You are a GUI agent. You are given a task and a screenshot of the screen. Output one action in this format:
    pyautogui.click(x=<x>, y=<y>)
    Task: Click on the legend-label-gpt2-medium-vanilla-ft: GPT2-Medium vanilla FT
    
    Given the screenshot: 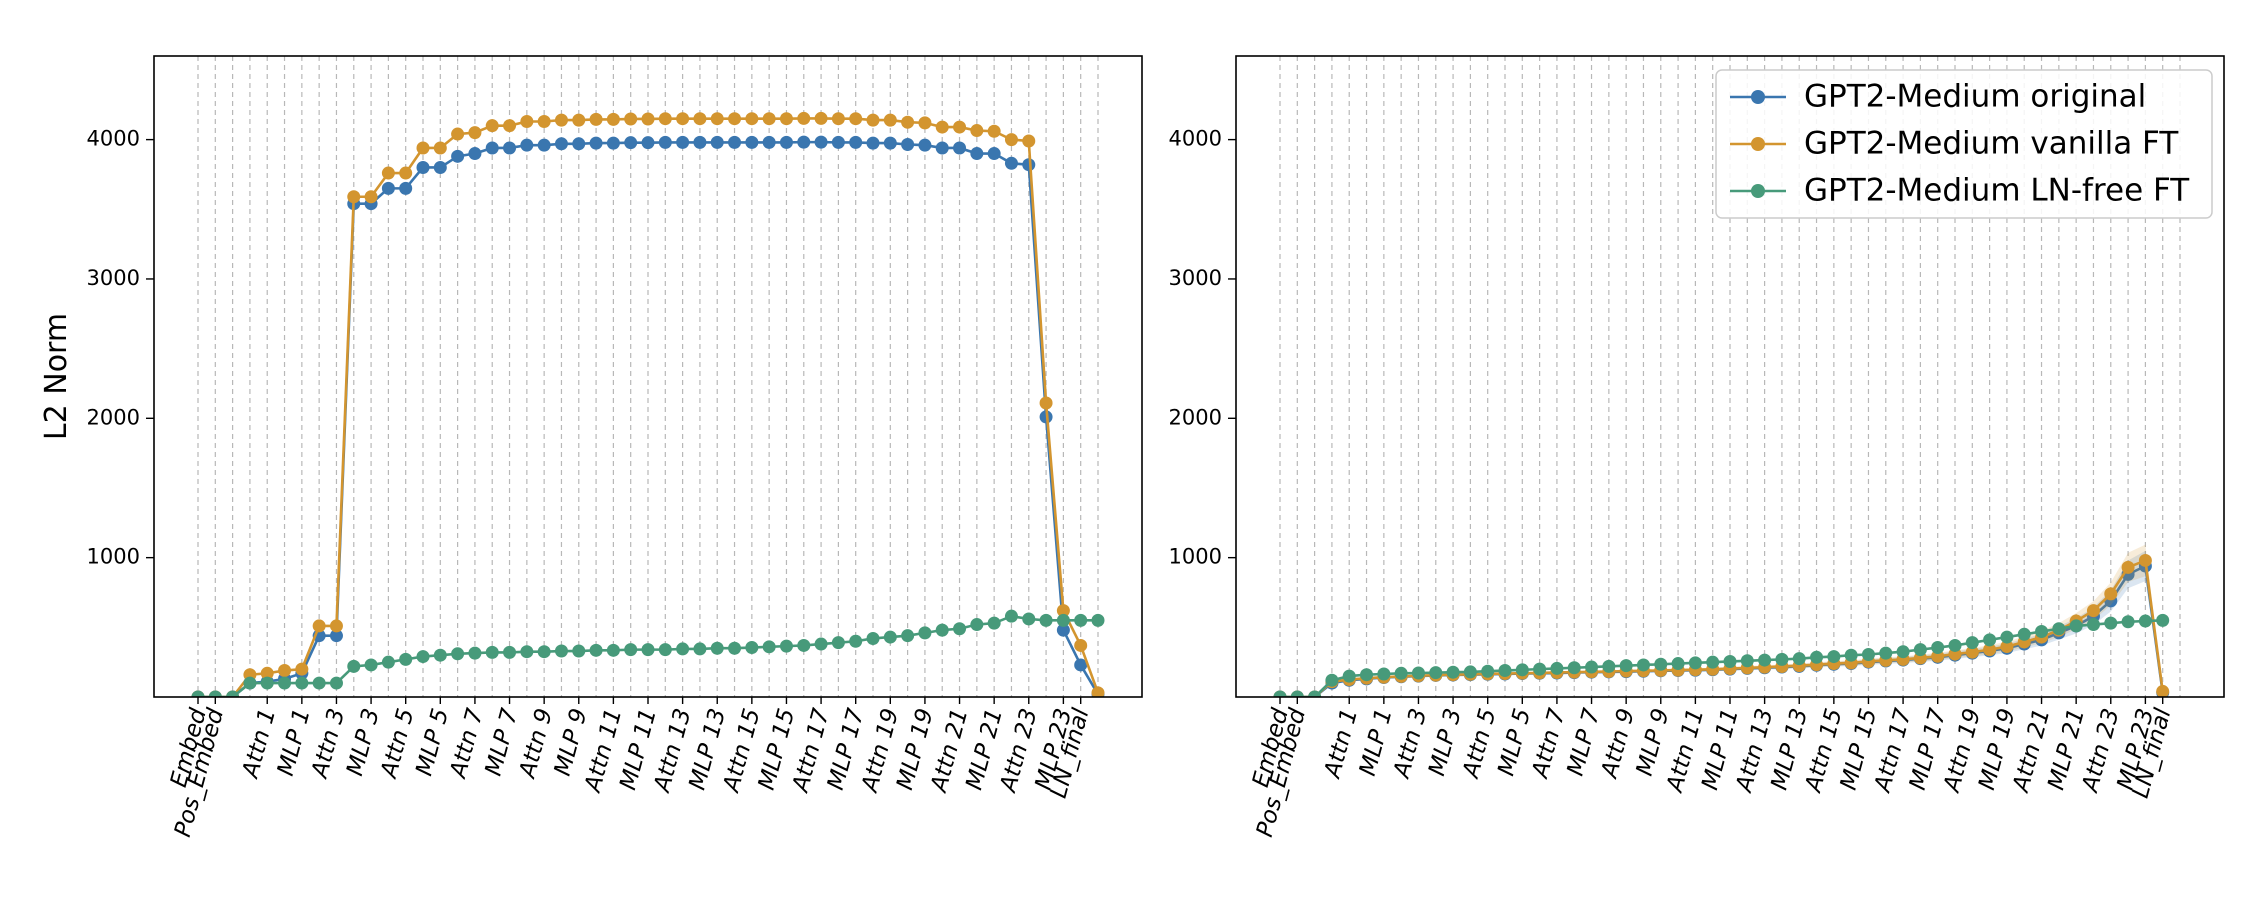 What is the action you would take?
    pyautogui.click(x=1991, y=144)
    